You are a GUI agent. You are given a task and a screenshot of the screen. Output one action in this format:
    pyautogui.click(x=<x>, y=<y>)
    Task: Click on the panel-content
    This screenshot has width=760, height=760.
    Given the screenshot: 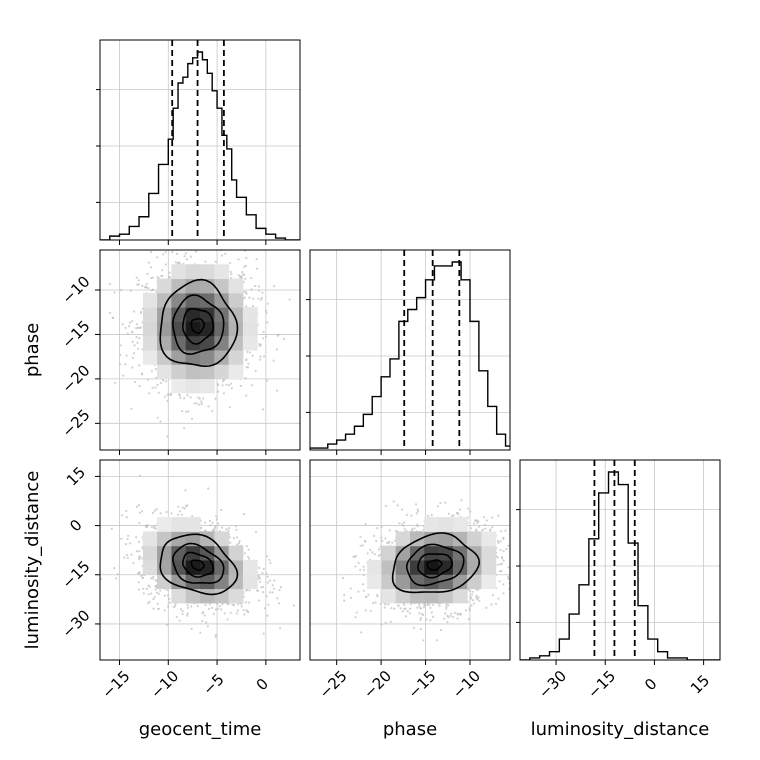 What is the action you would take?
    pyautogui.click(x=620, y=560)
    